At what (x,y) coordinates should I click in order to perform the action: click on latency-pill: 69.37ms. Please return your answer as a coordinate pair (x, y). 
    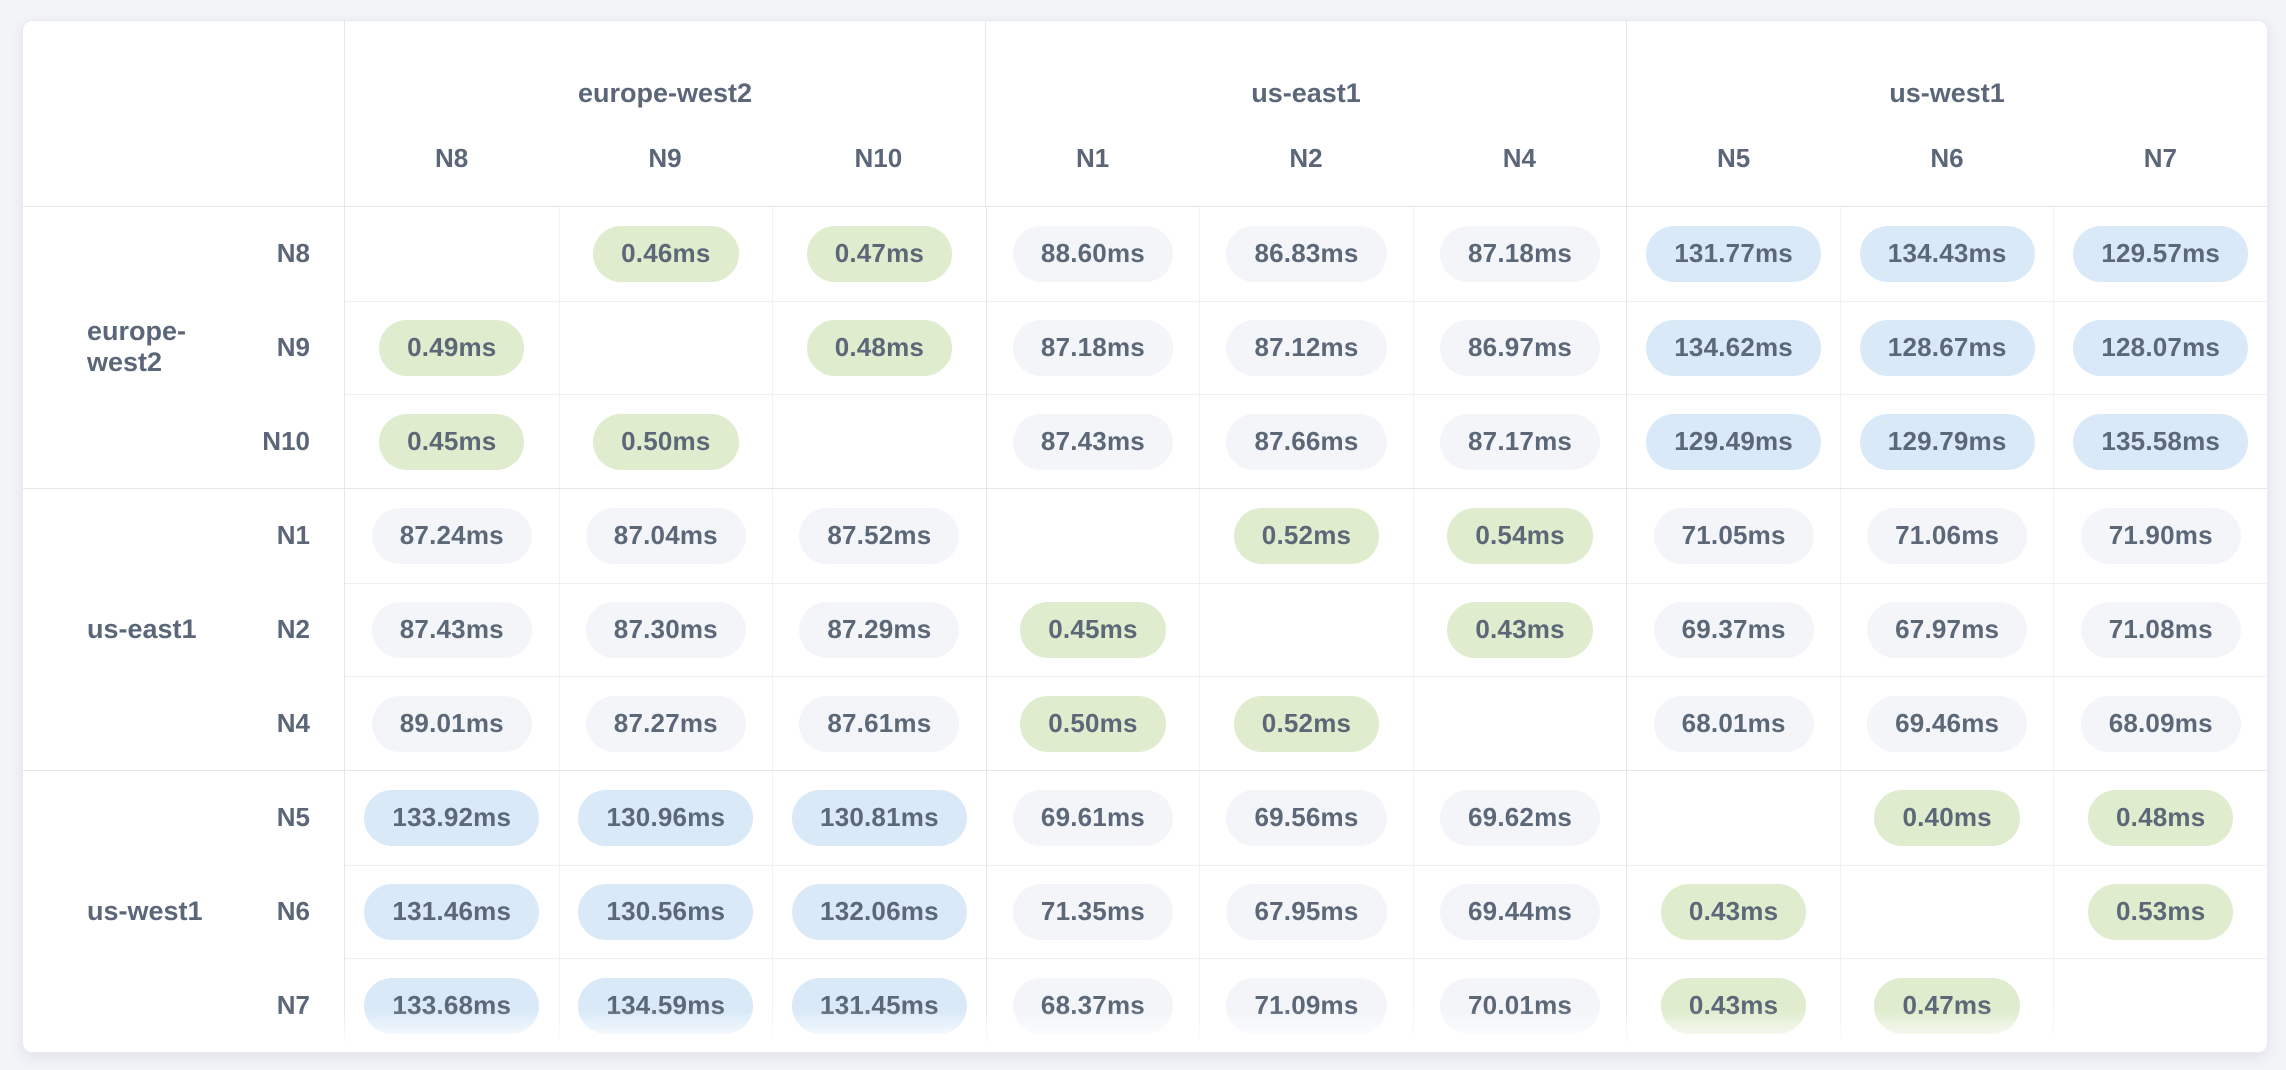
    Looking at the image, I should click on (1733, 629).